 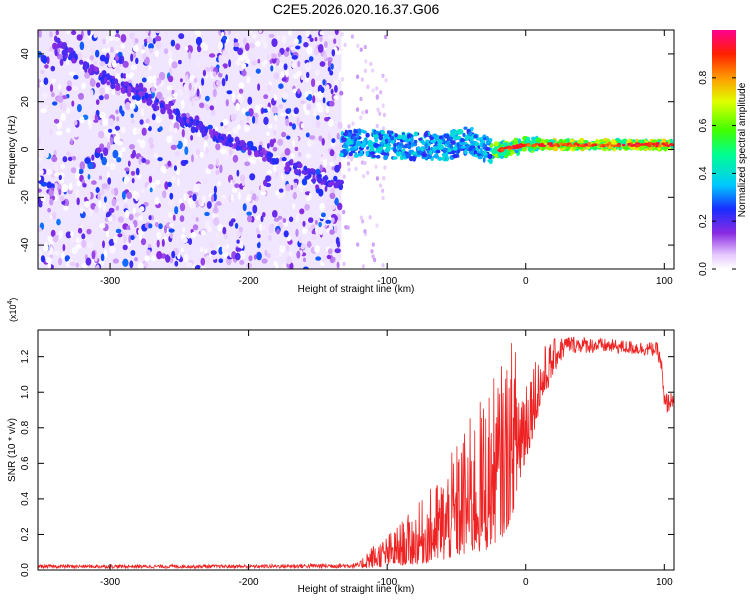 I want to click on snr-y-tick-label: 0.6, so click(x=25, y=463).